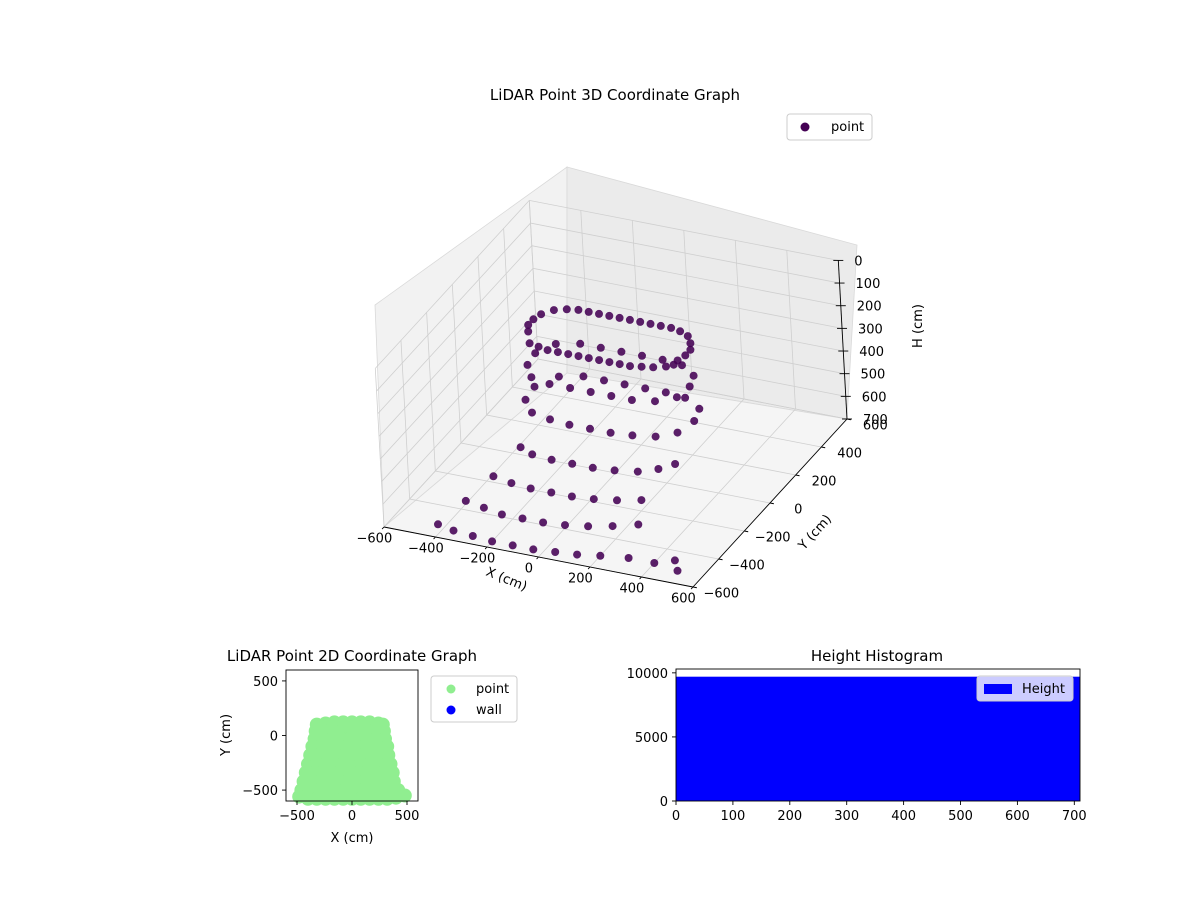 Image resolution: width=1200 pixels, height=900 pixels. What do you see at coordinates (805, 127) in the screenshot?
I see `legend-3d-marker` at bounding box center [805, 127].